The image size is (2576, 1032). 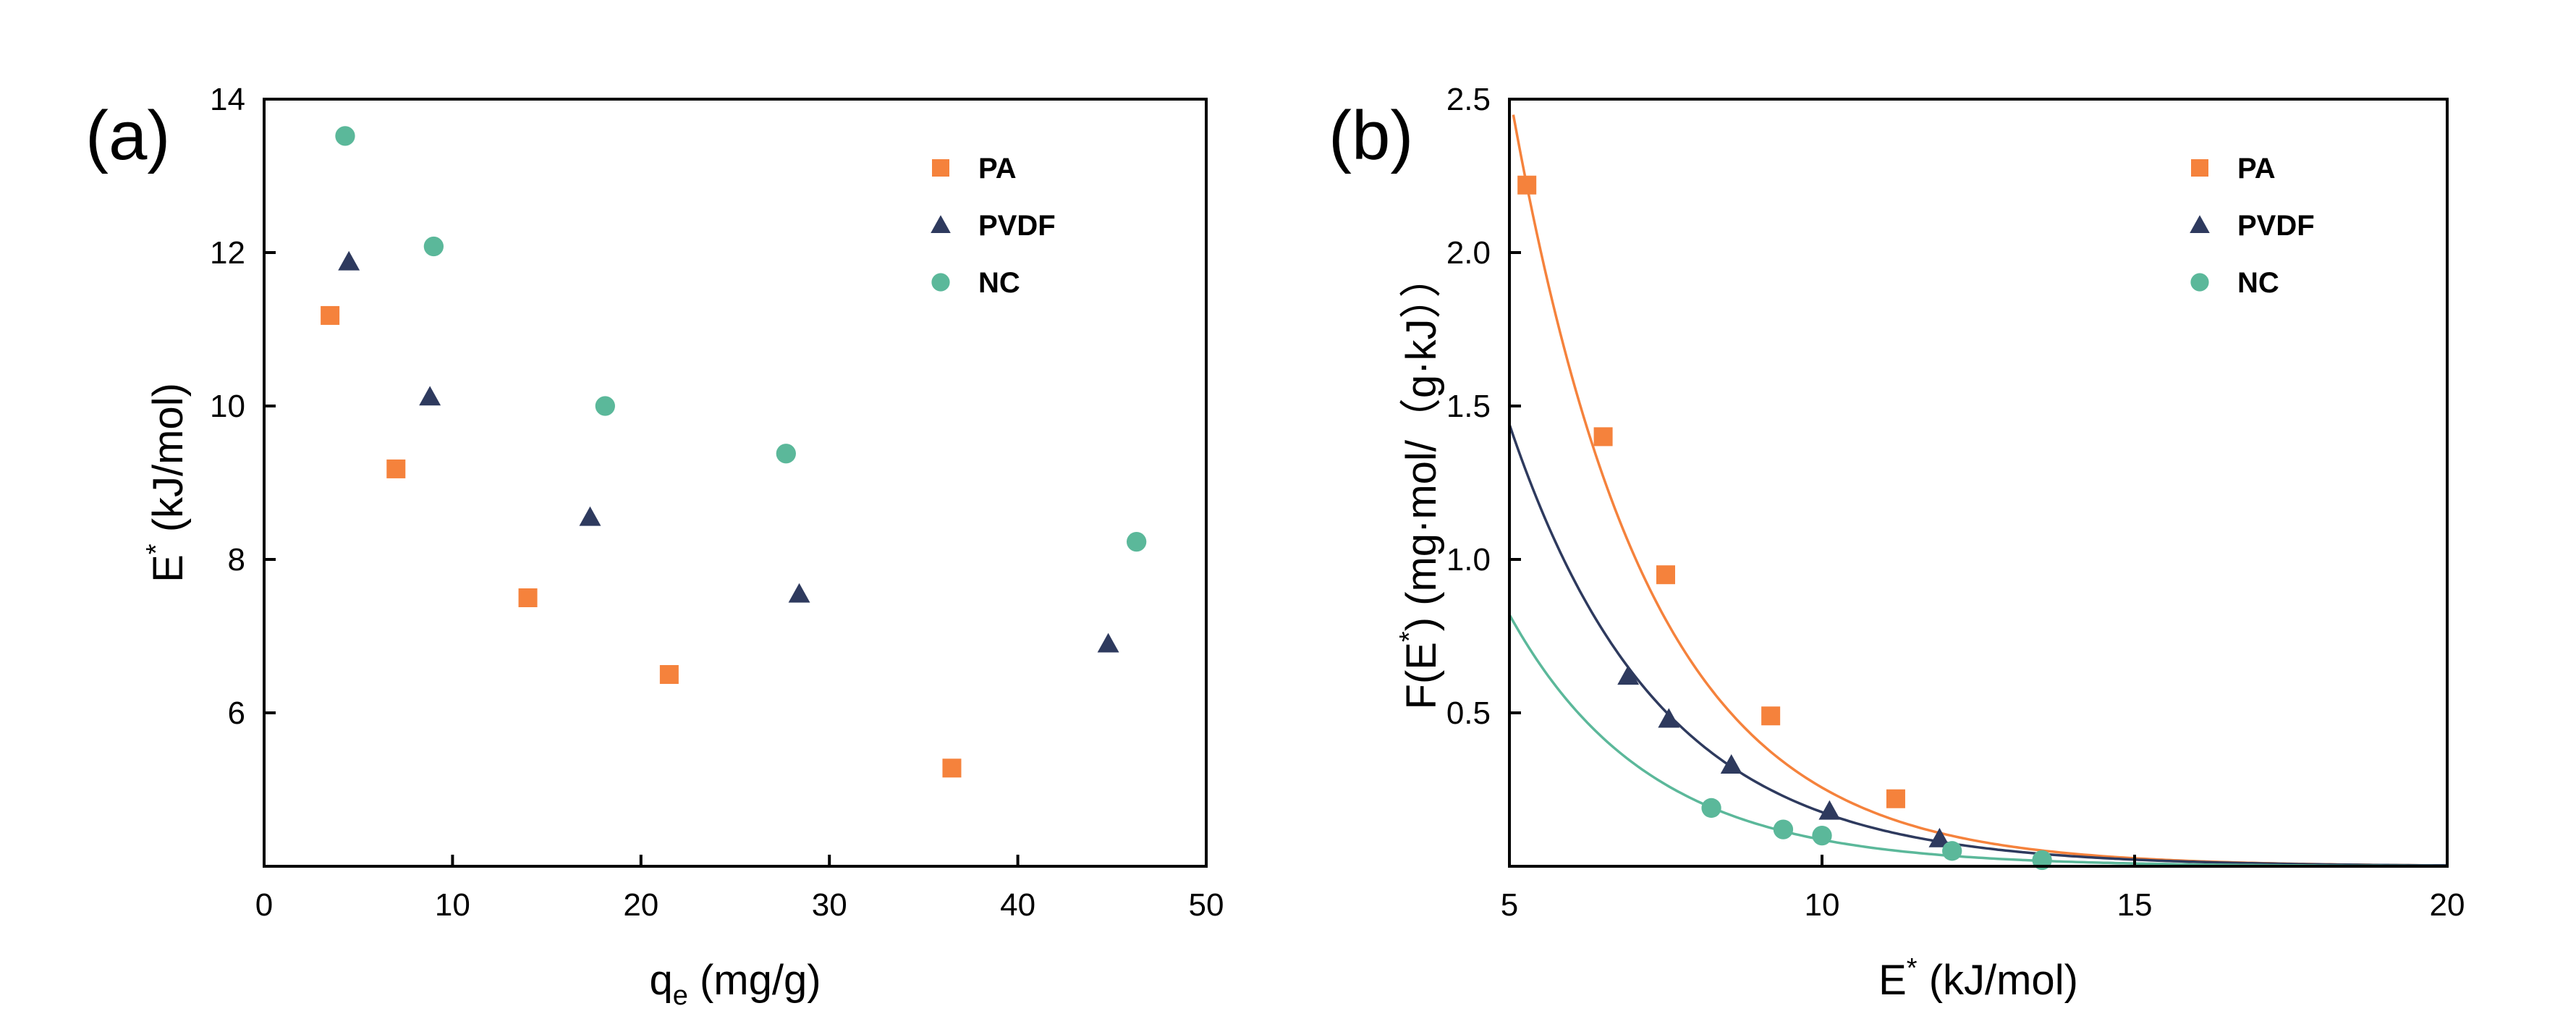 I want to click on panel-b-legend: PA PVDF NC, so click(x=2252, y=226).